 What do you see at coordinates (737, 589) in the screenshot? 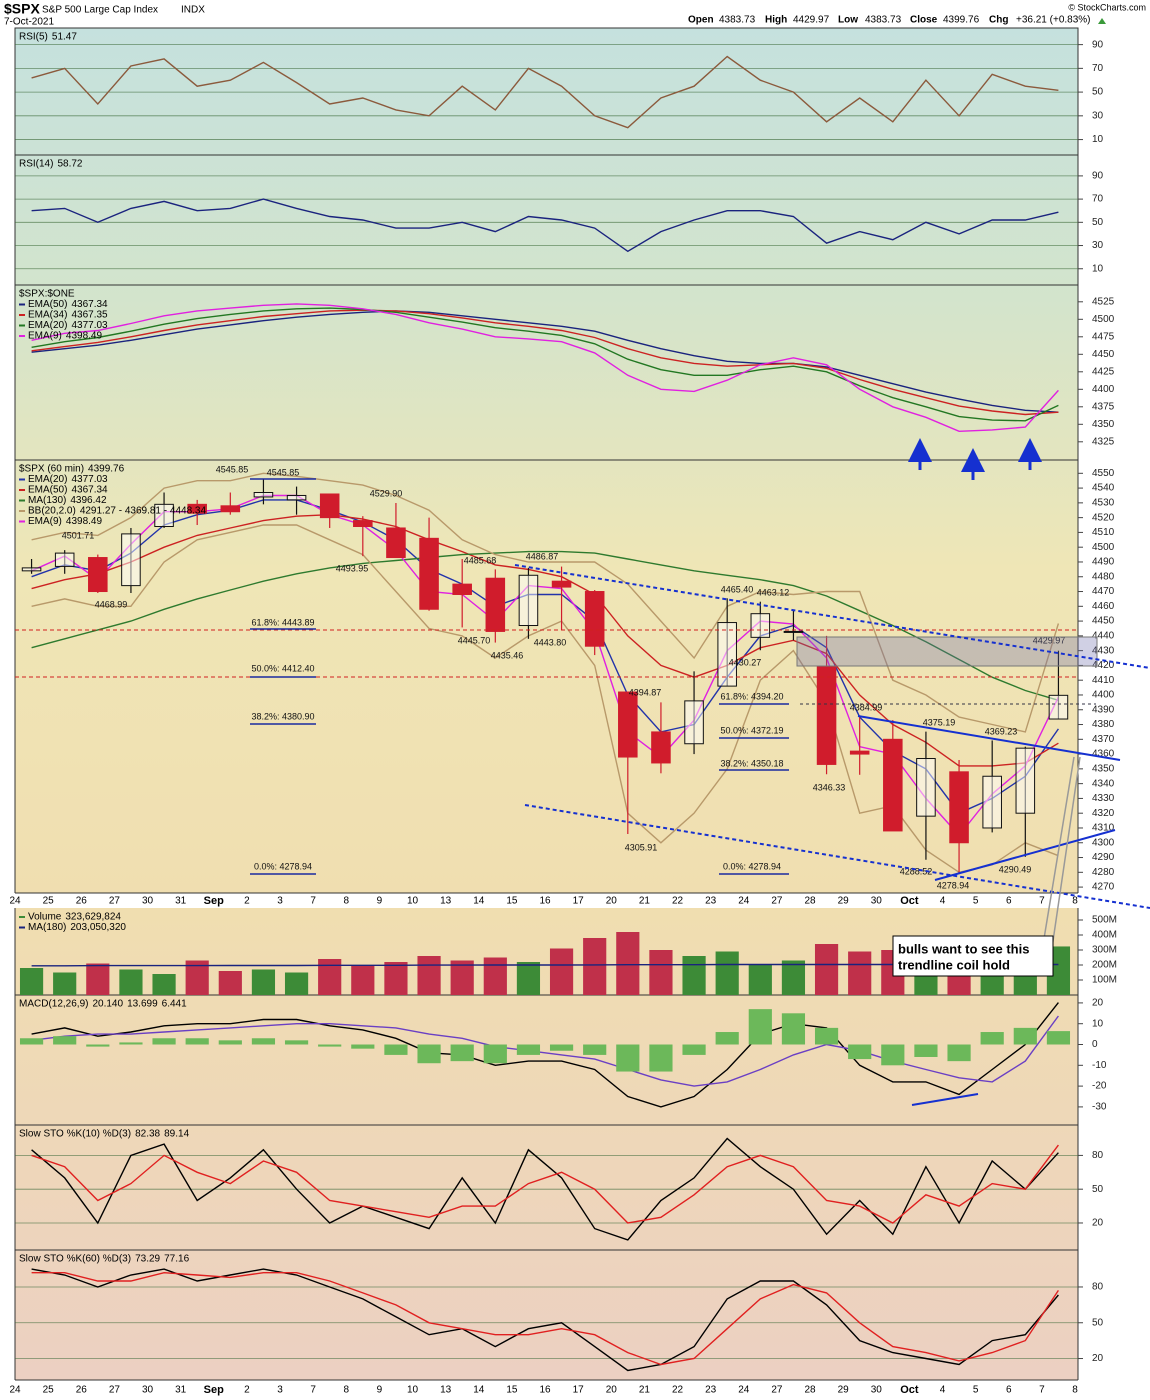
I see `annotation: 4465.40` at bounding box center [737, 589].